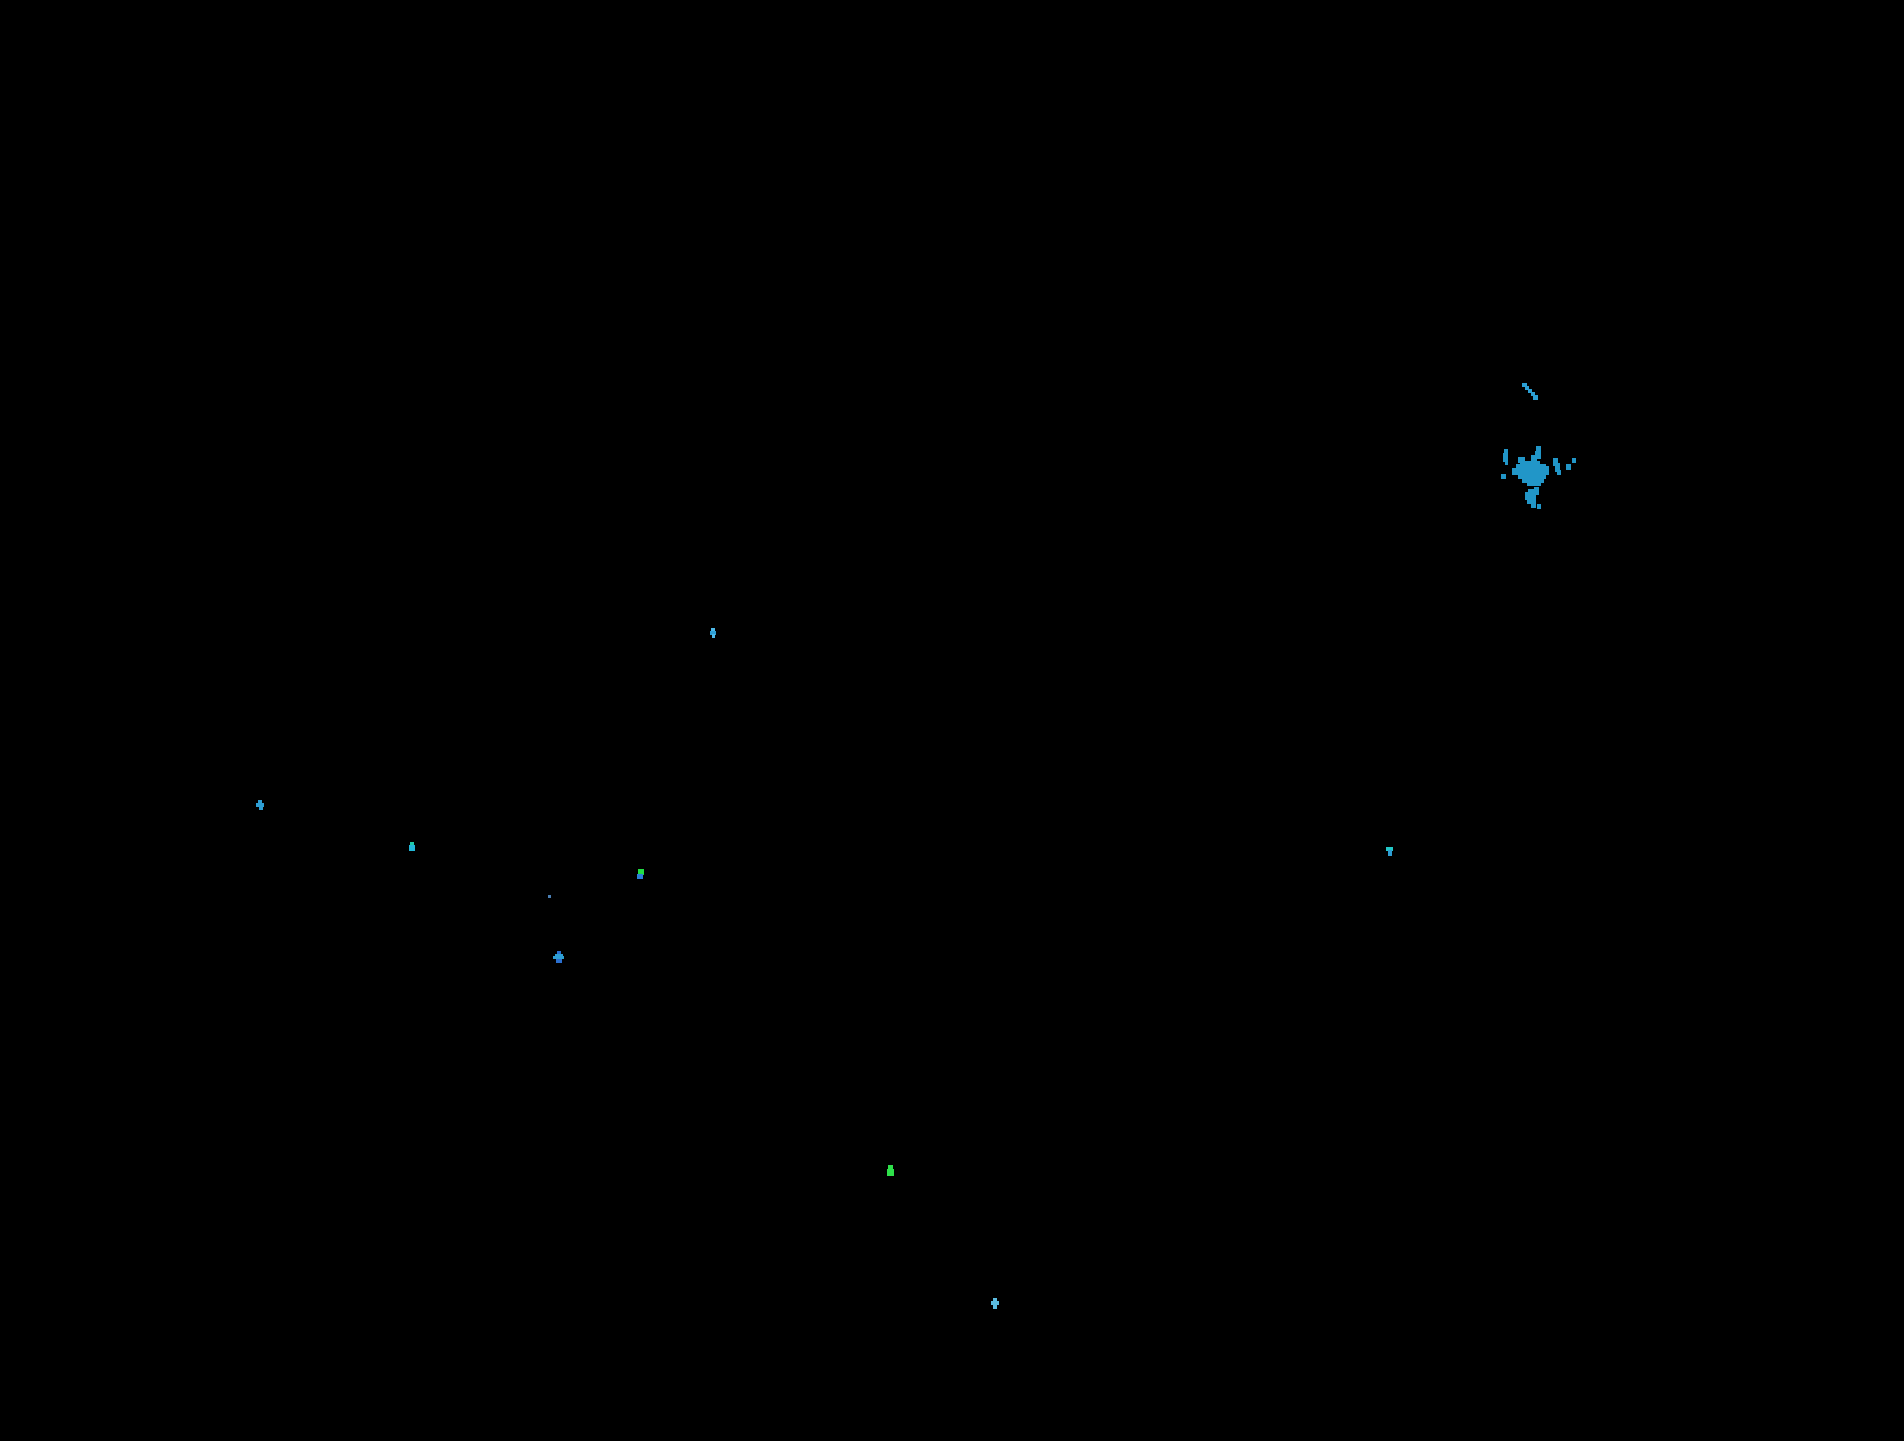 This screenshot has height=1441, width=1904. Describe the element at coordinates (558, 957) in the screenshot. I see `mask-region-dot-diamond-center` at that location.